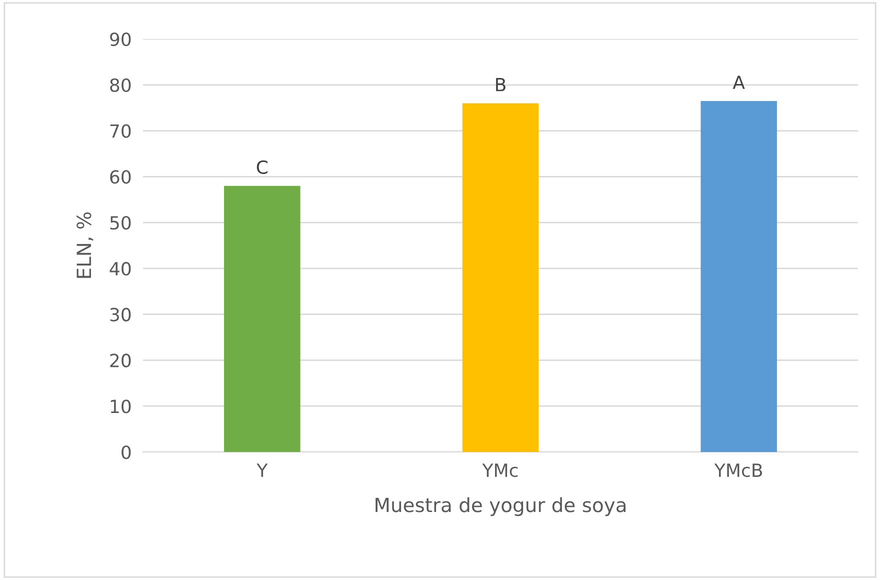  What do you see at coordinates (738, 82) in the screenshot?
I see `annotation: A` at bounding box center [738, 82].